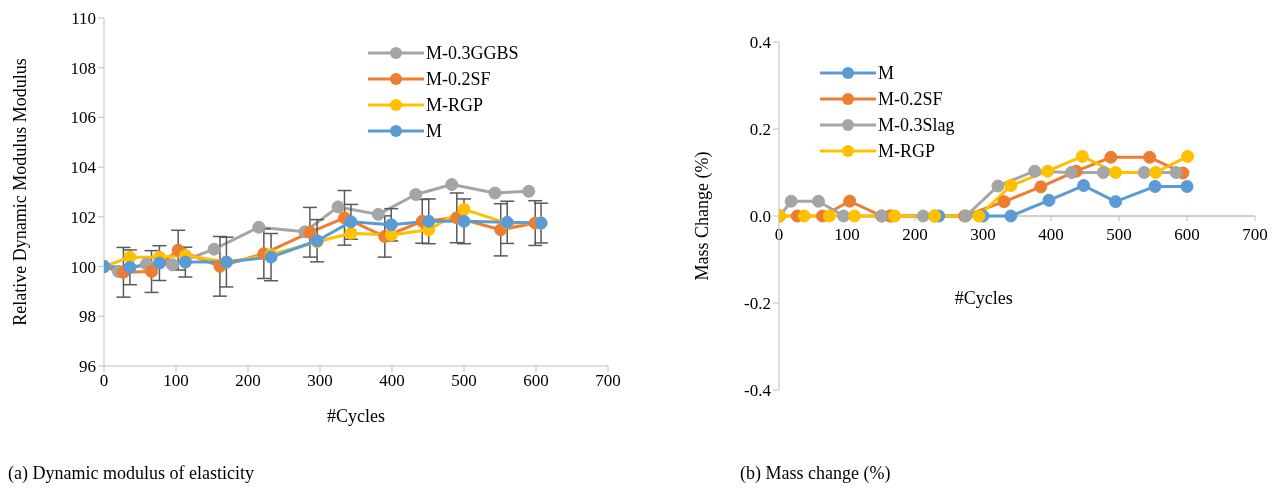 The width and height of the screenshot is (1275, 488). Describe the element at coordinates (83, 168) in the screenshot. I see `y-tick-label: 104` at that location.